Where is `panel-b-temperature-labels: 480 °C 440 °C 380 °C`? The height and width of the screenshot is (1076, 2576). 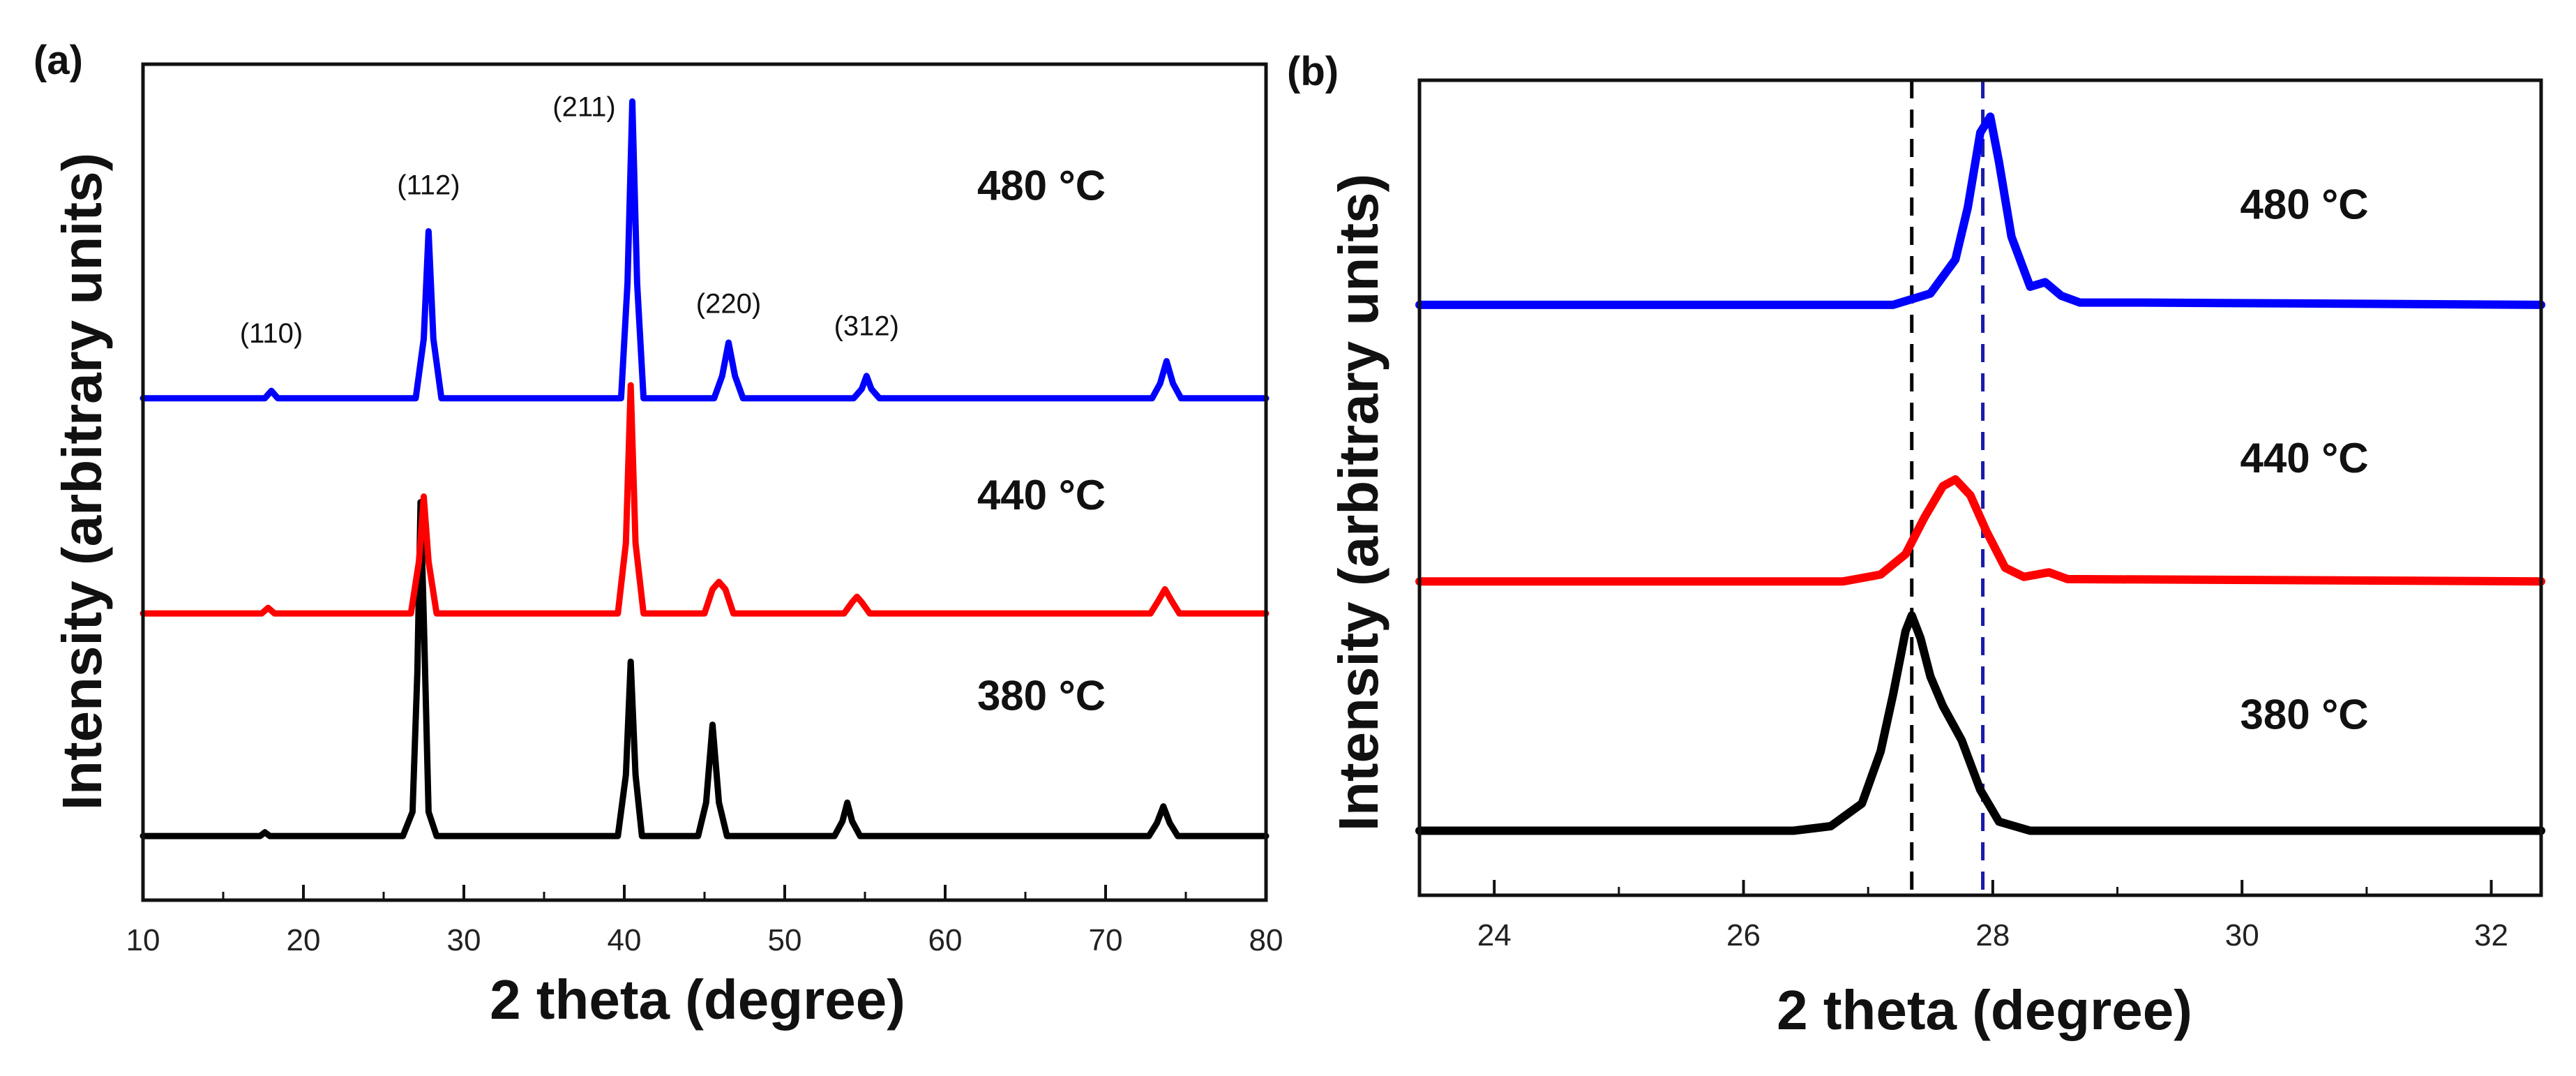
panel-b-temperature-labels: 480 °C 440 °C 380 °C is located at coordinates (2304, 459).